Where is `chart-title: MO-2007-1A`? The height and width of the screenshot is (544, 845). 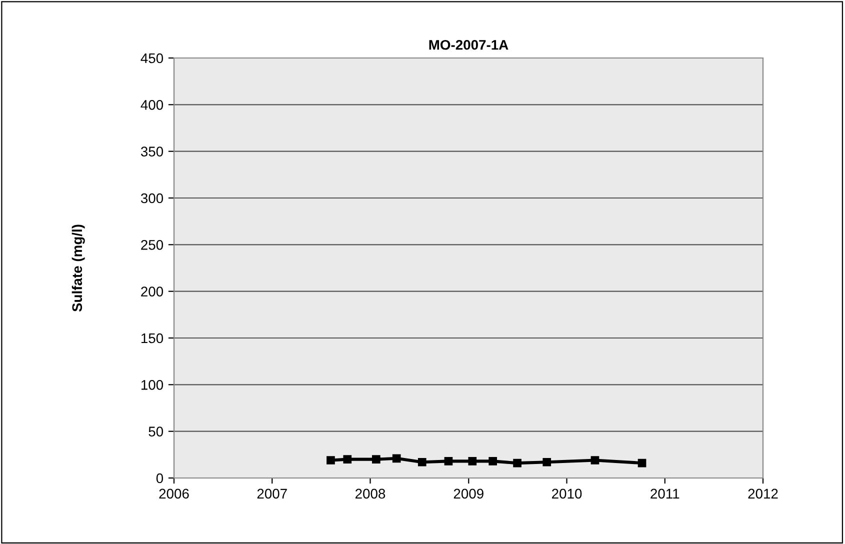
chart-title: MO-2007-1A is located at coordinates (468, 45).